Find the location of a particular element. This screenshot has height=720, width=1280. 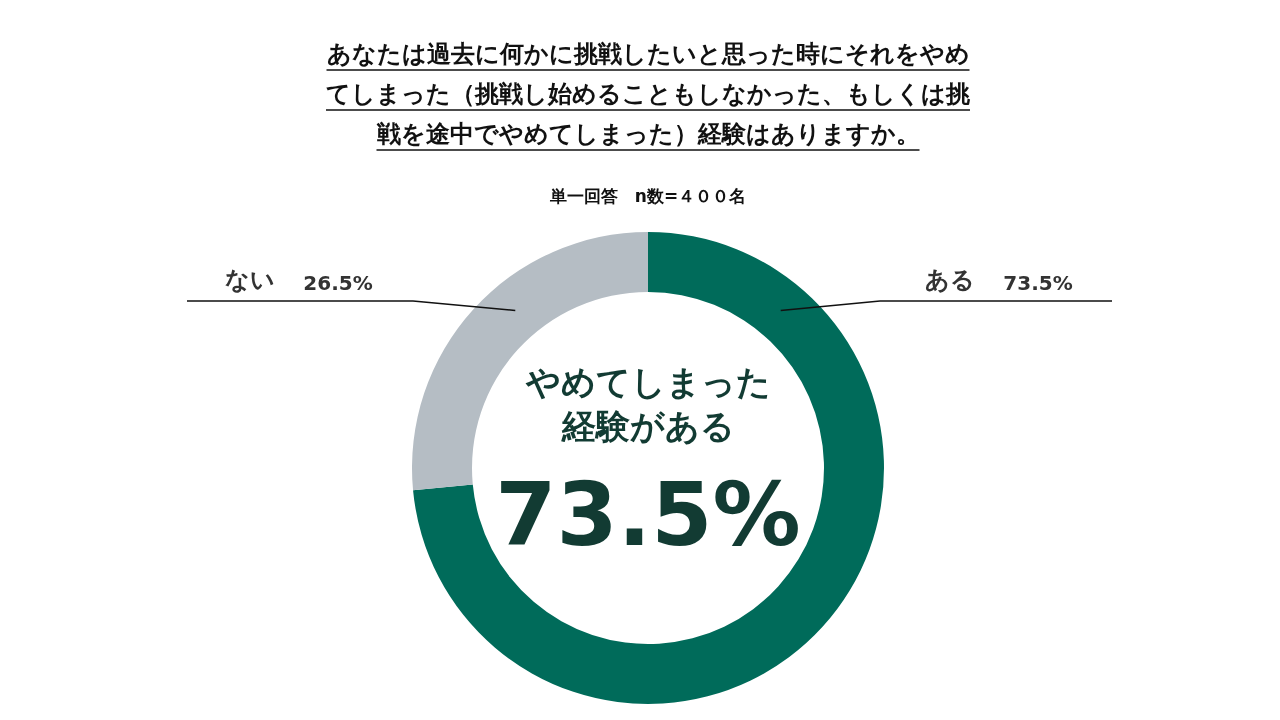

chart-title: あなたは過去に何かに挑戦したいと思った時にそれをやめてしまった（挑戦し始めることもしなかった、もしくは挑戦を途中でやめてしまった）経験はありますか。 is located at coordinates (648, 94).